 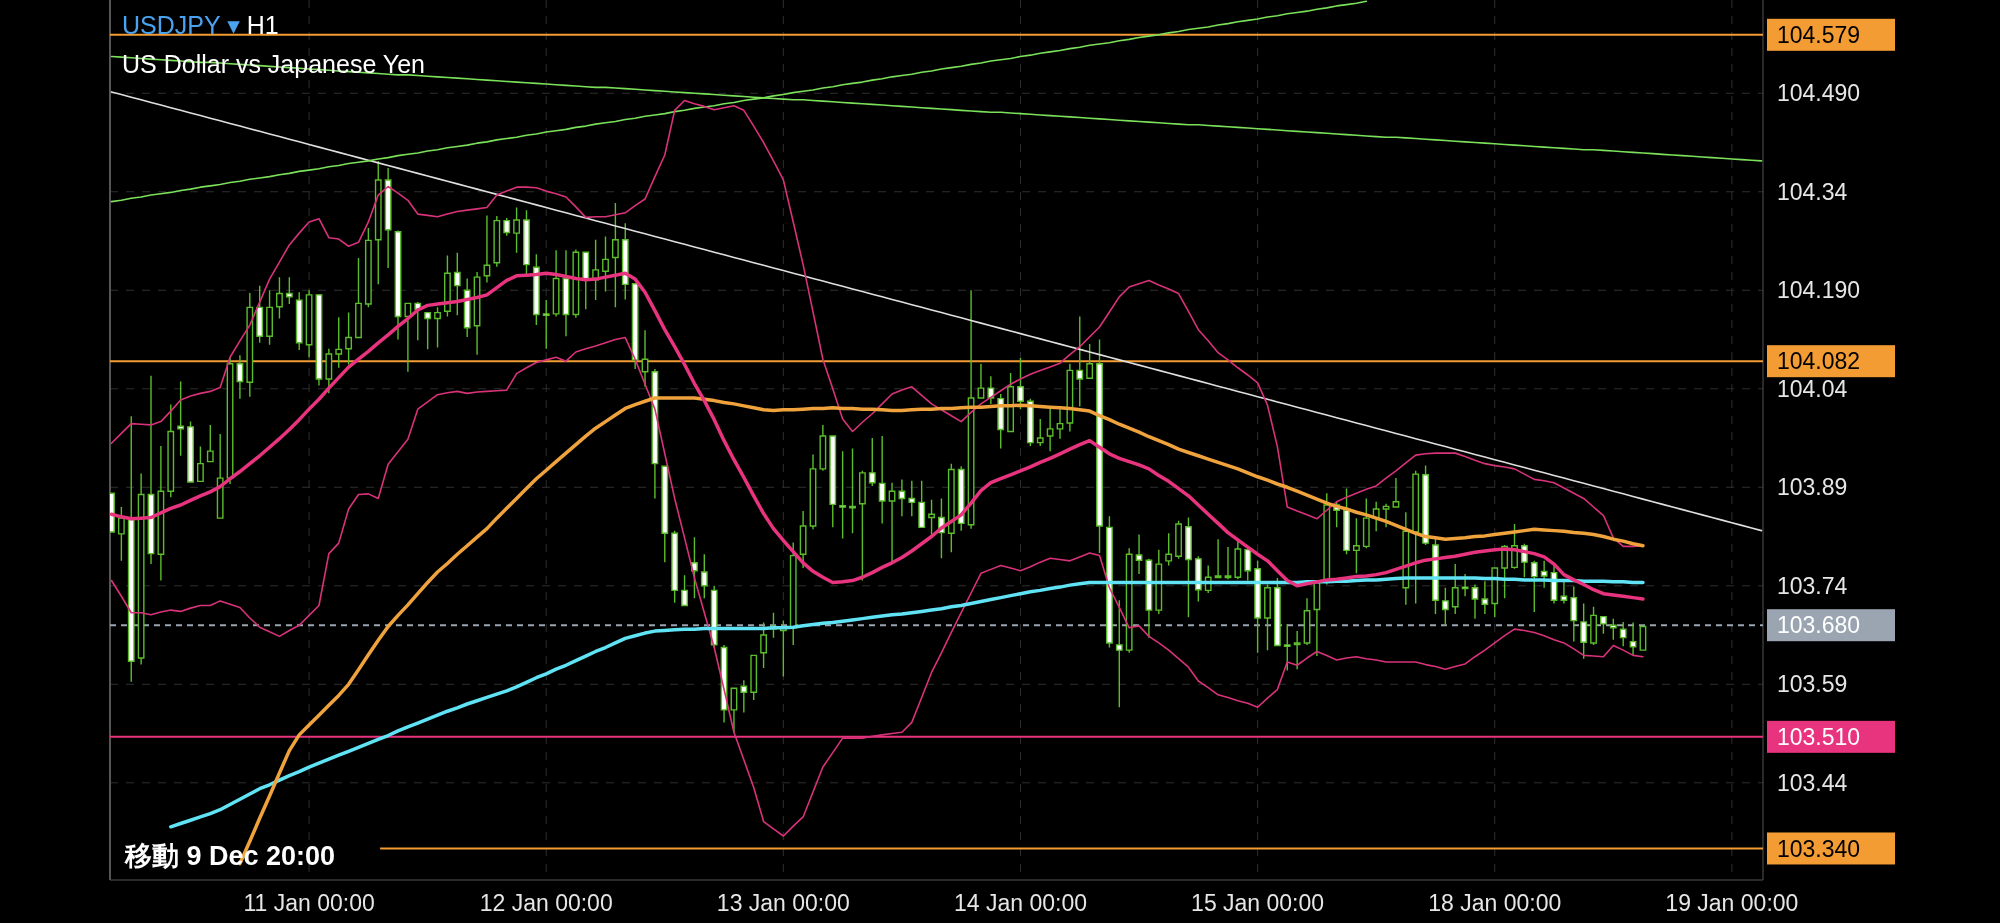 What do you see at coordinates (309, 903) in the screenshot?
I see `x-tick-label: 11 Jan 00:00` at bounding box center [309, 903].